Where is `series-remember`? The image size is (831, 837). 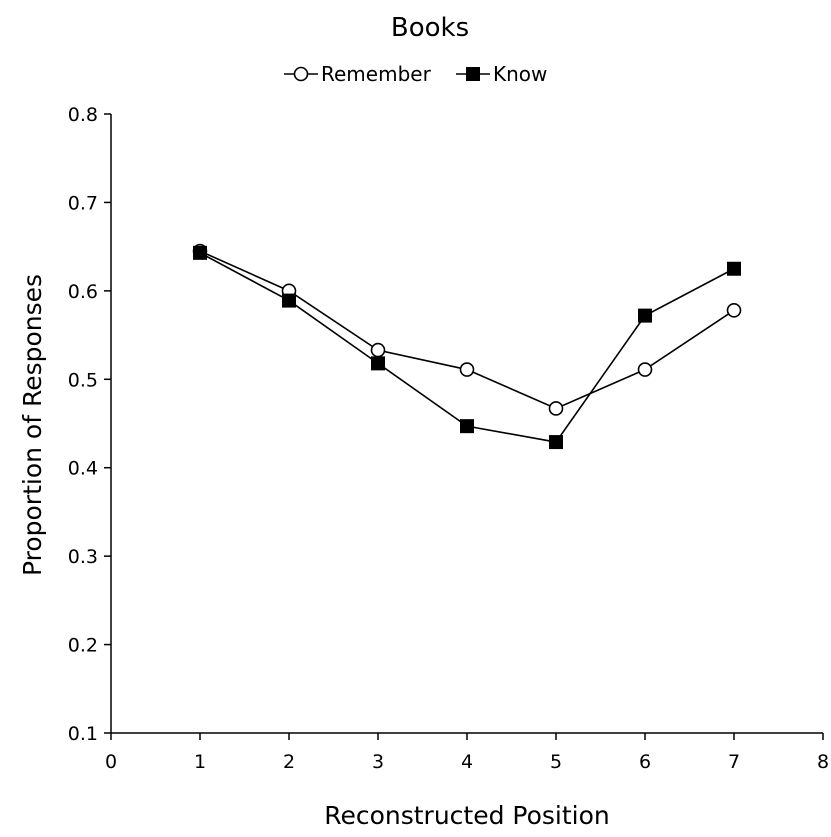 series-remember is located at coordinates (467, 329).